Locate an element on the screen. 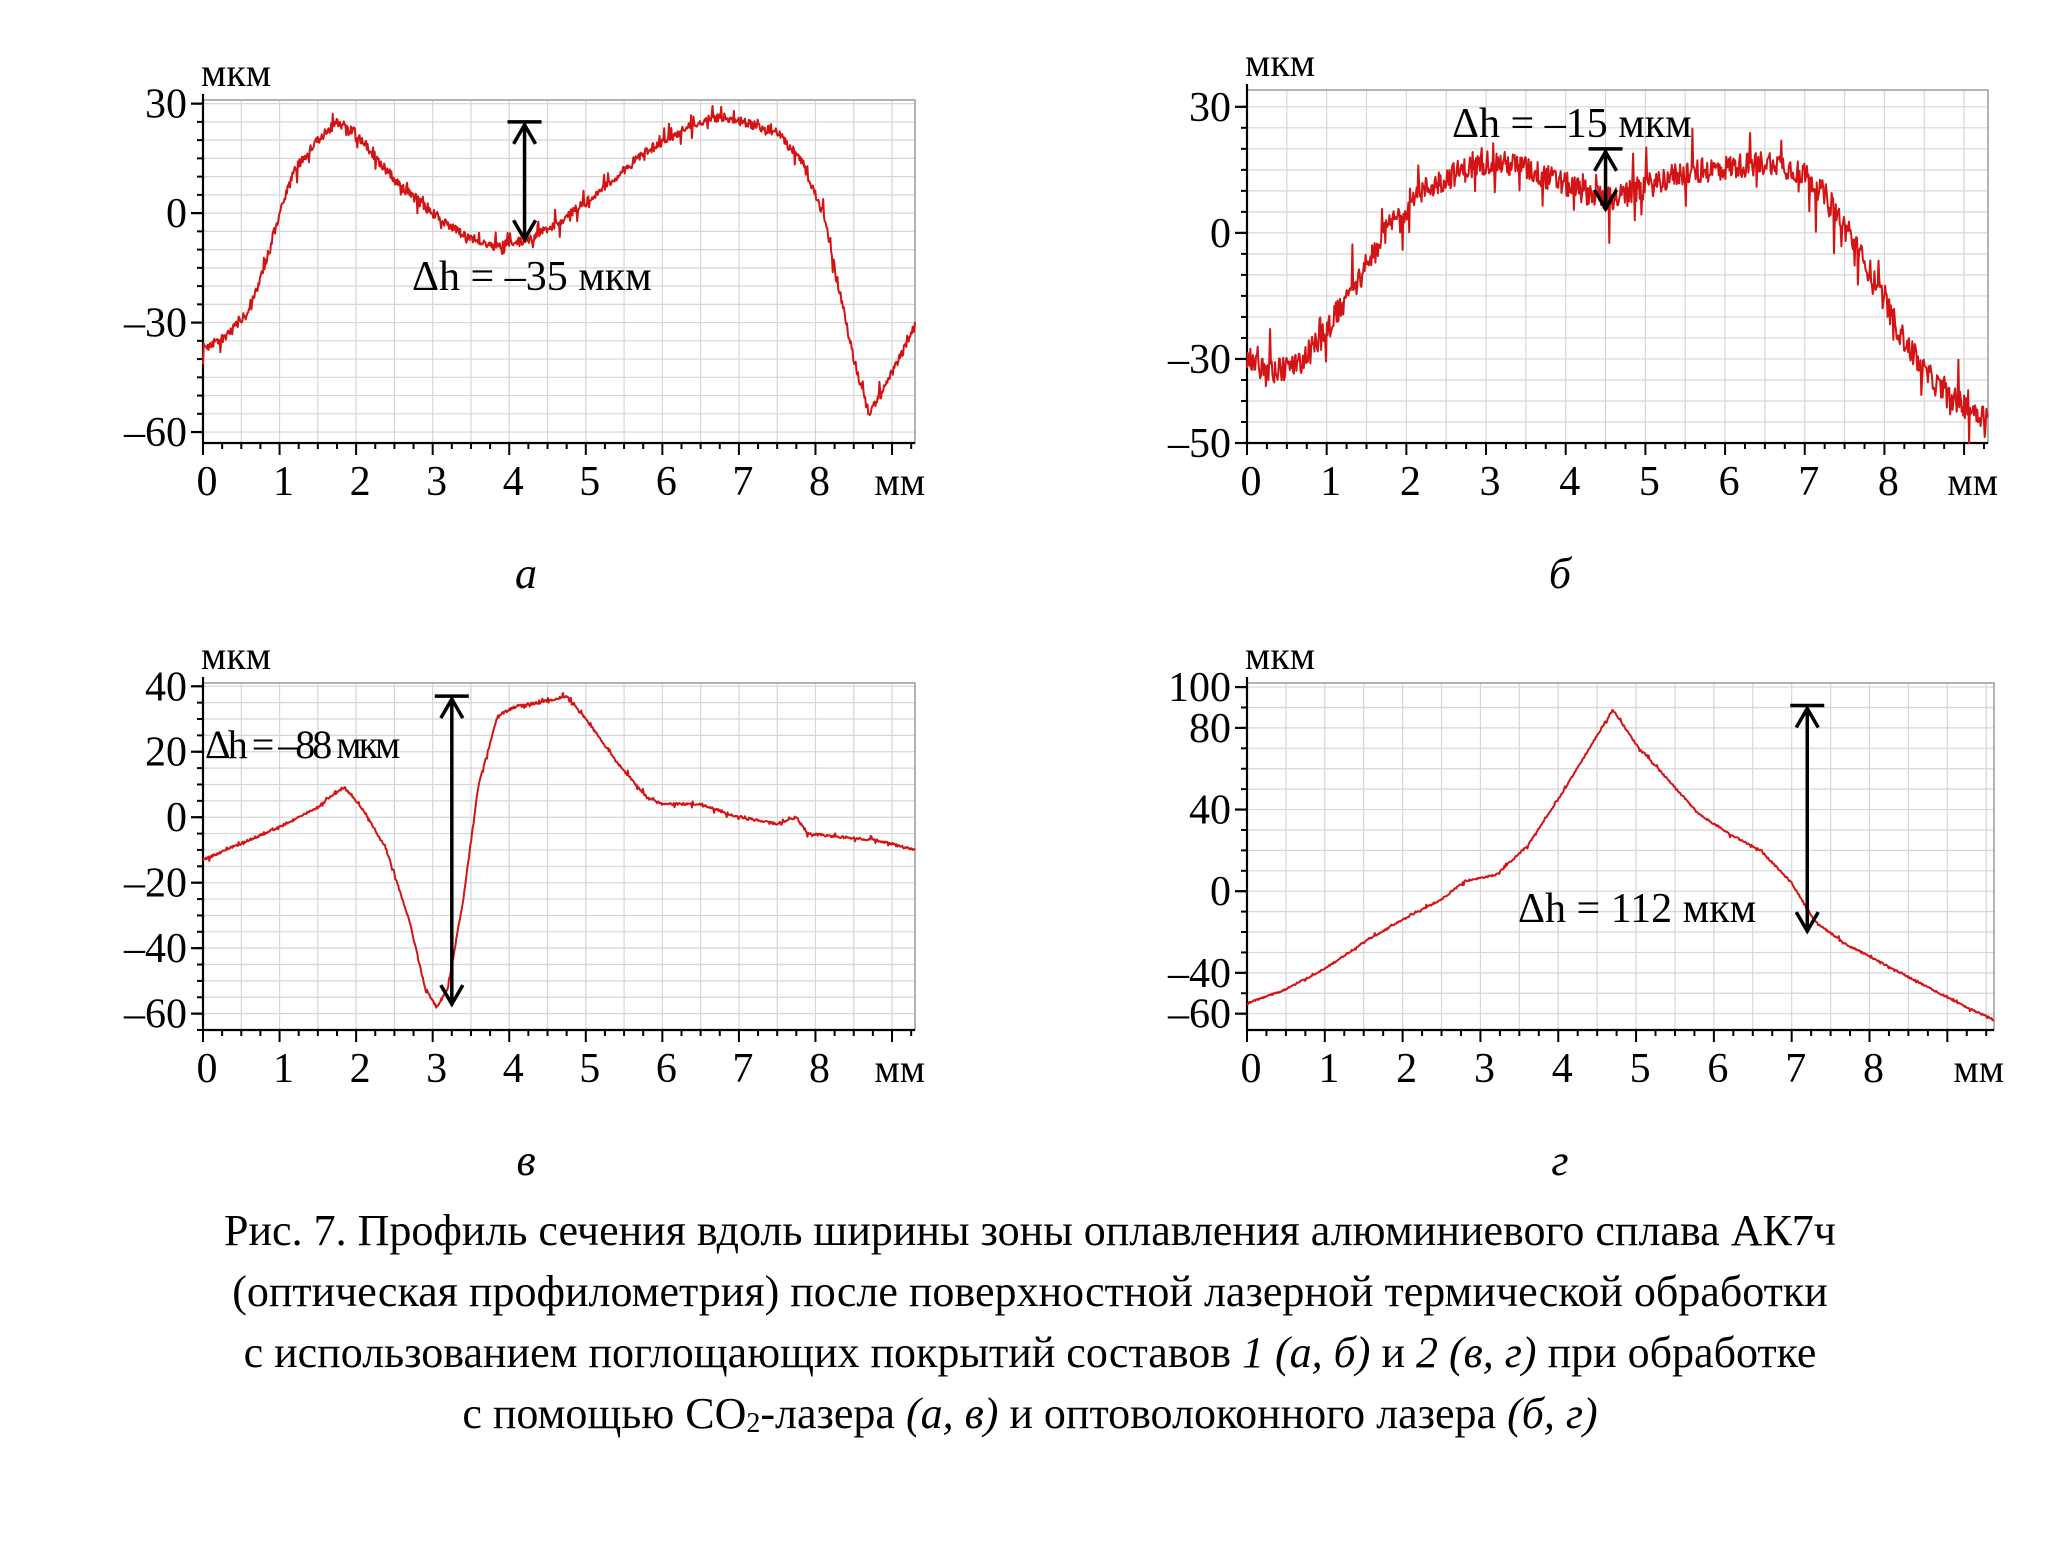 Image resolution: width=2060 pixels, height=1548 pixels. caption-italic: 1 (а, б) is located at coordinates (1306, 1352).